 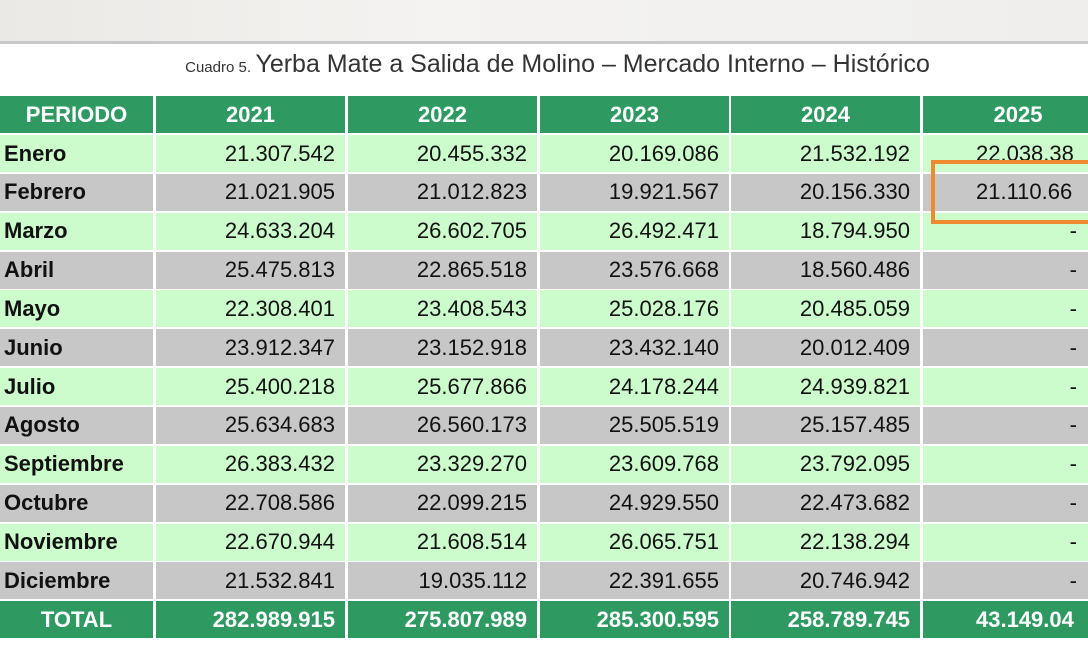 I want to click on table-cell: 21.307.542, so click(x=250, y=153).